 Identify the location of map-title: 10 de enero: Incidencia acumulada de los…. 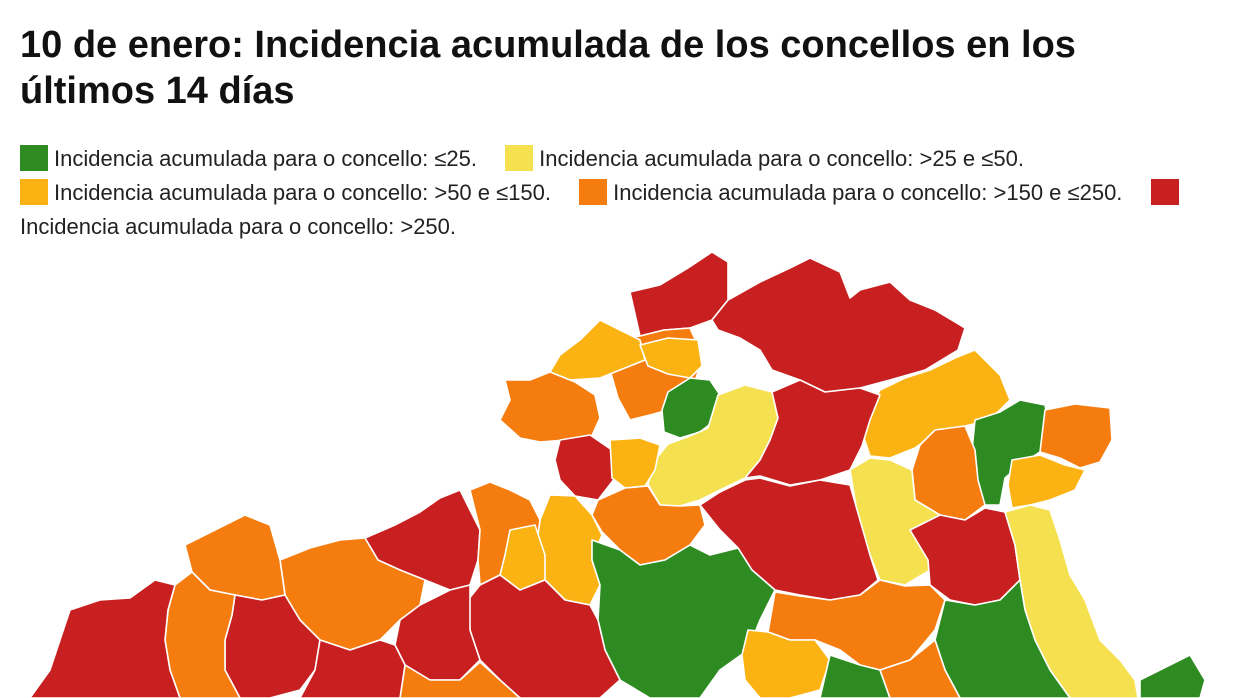
(548, 68).